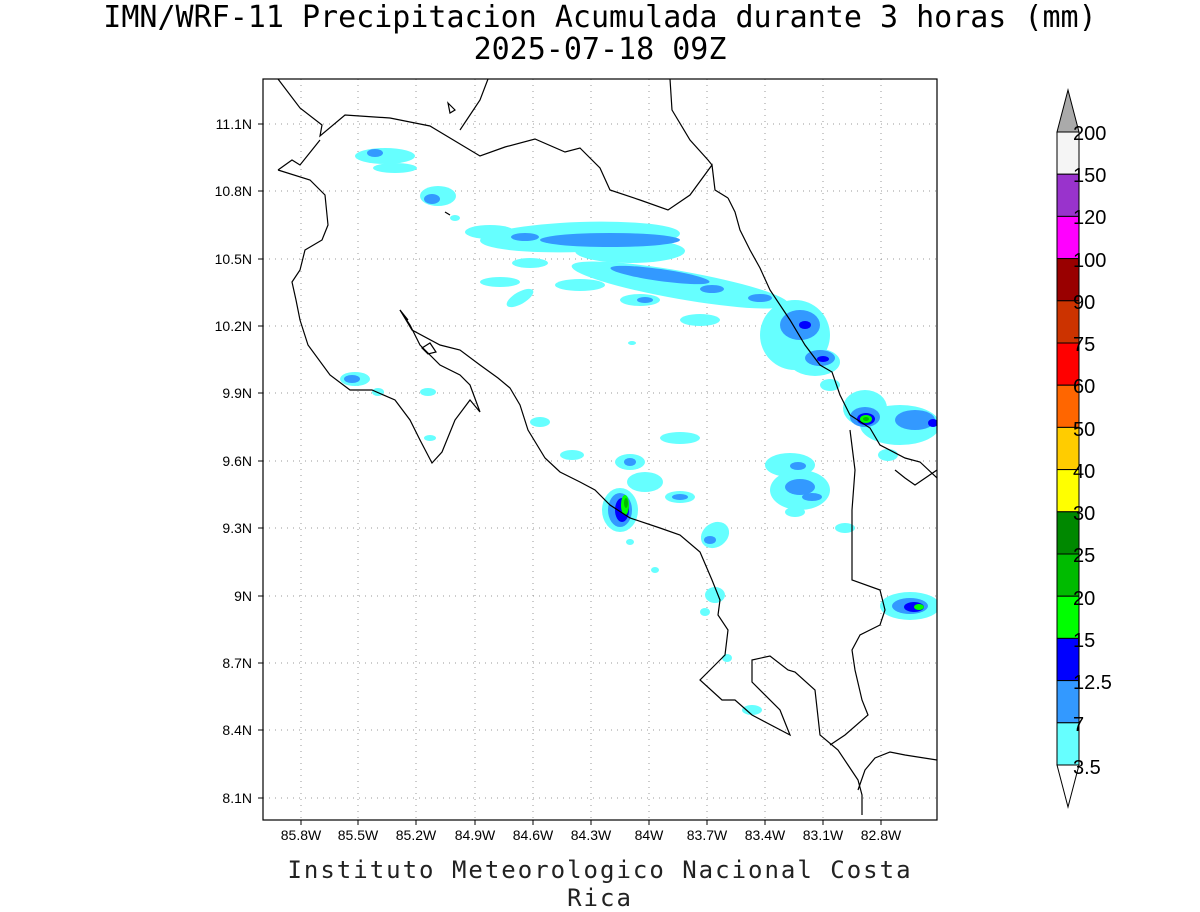  What do you see at coordinates (881, 835) in the screenshot?
I see `lon-label: 82.8W` at bounding box center [881, 835].